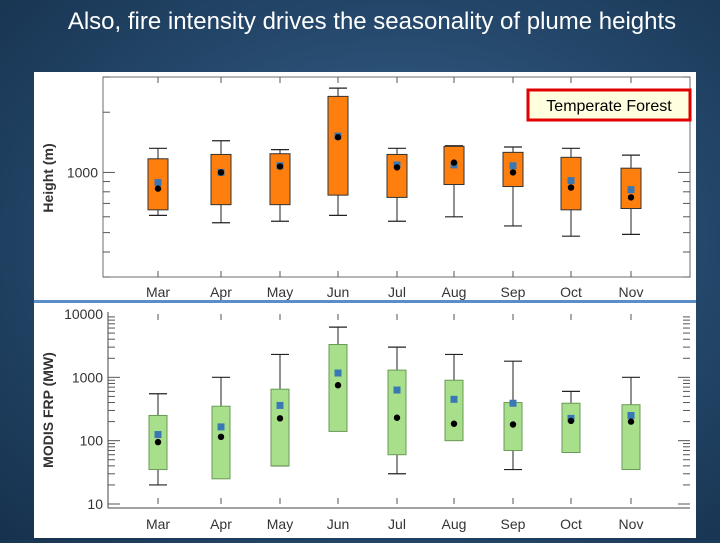  I want to click on panel-callout: Temperate Forest, so click(609, 105).